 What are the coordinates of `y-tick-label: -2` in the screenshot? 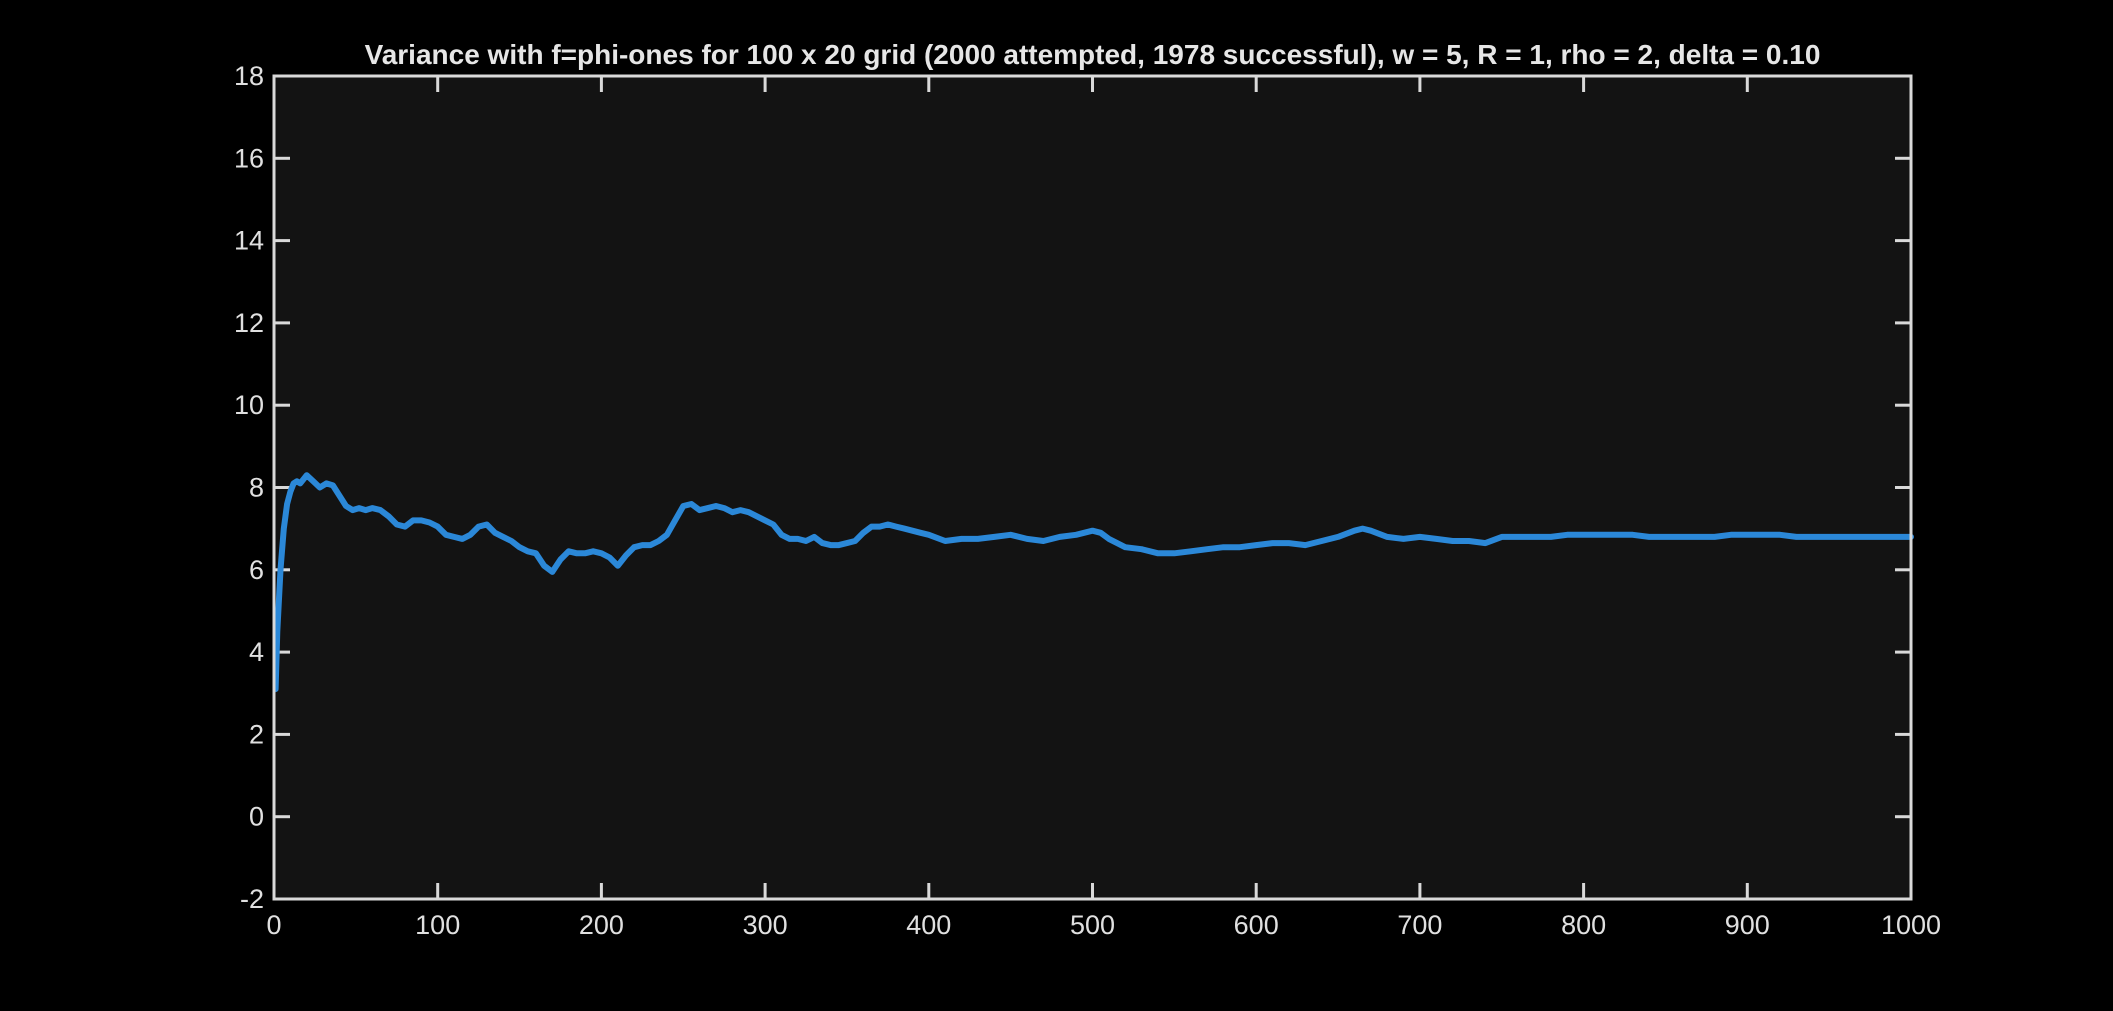 It's located at (252, 899).